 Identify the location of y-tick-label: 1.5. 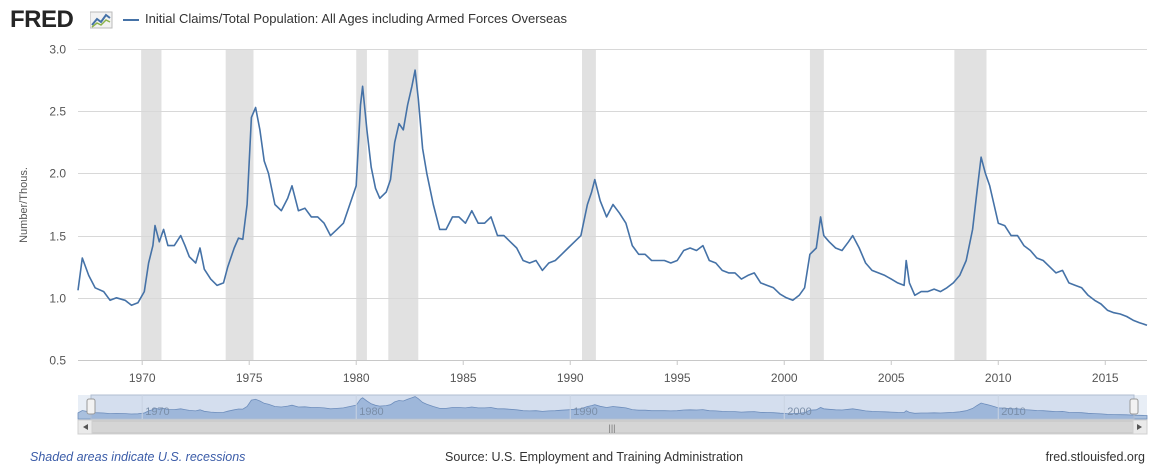
(57, 237).